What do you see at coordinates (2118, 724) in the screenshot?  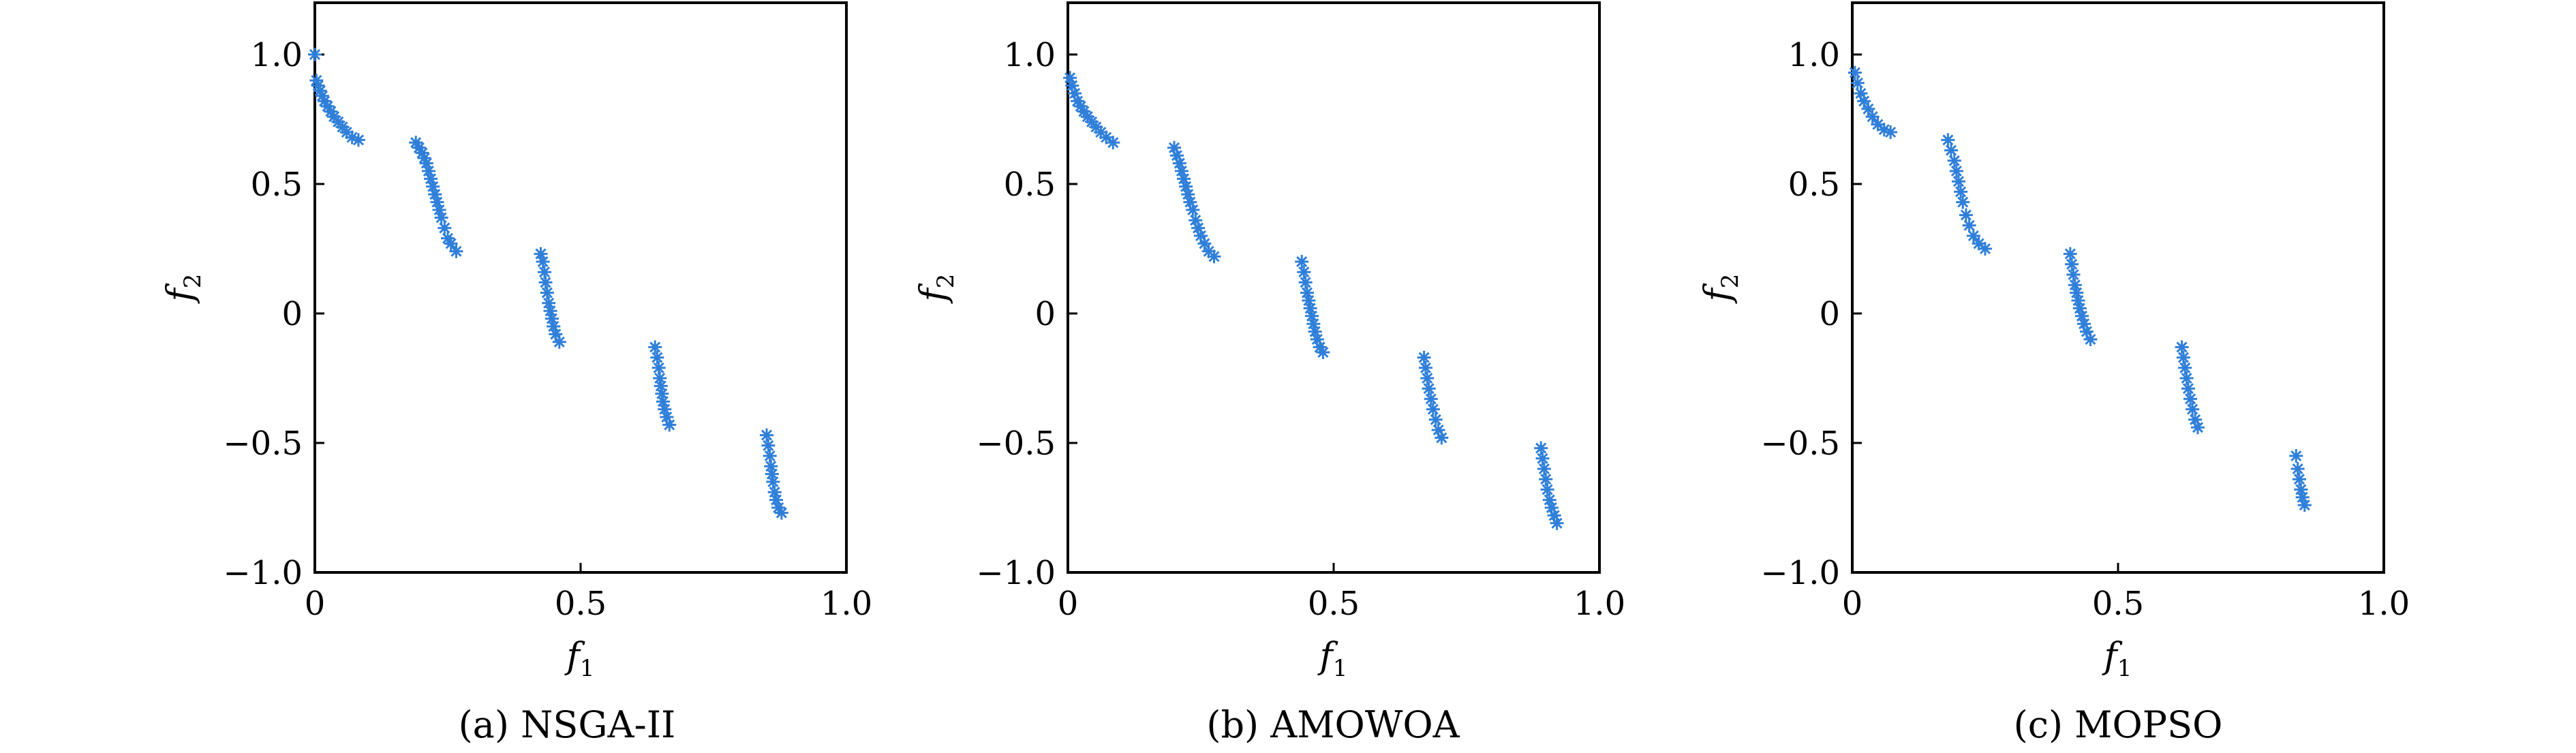 I see `panel-title: (c) MOPSO` at bounding box center [2118, 724].